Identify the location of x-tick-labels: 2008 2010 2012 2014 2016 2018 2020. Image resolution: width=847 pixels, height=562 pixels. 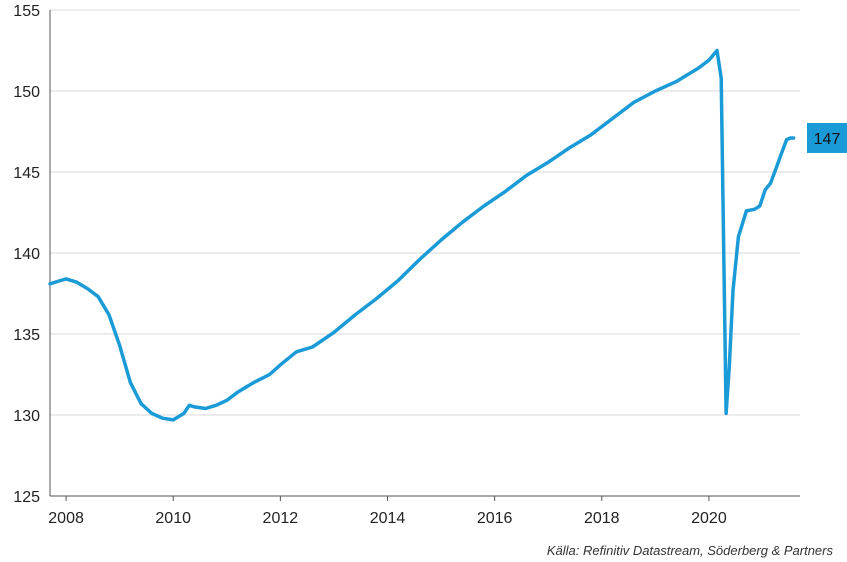
(387, 518).